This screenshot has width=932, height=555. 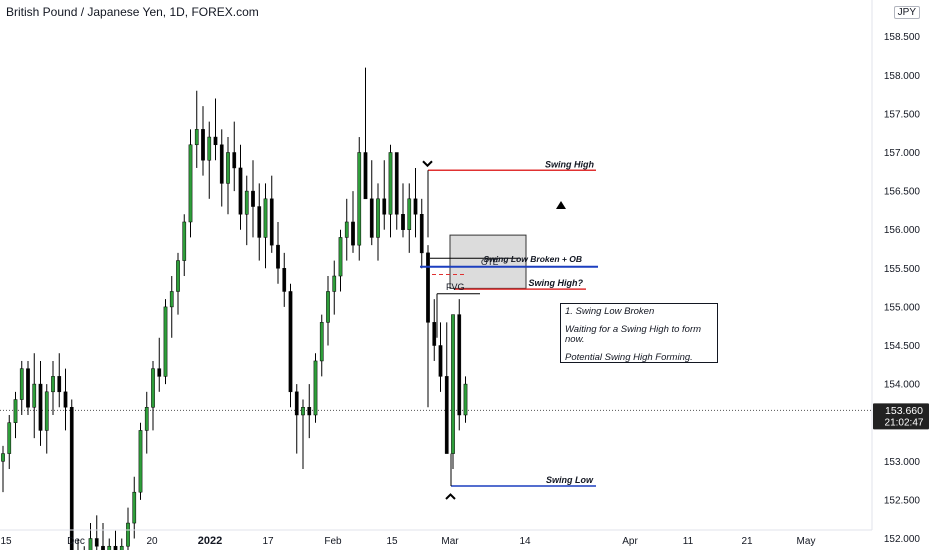 What do you see at coordinates (902, 76) in the screenshot?
I see `y-tick-label: 158.000` at bounding box center [902, 76].